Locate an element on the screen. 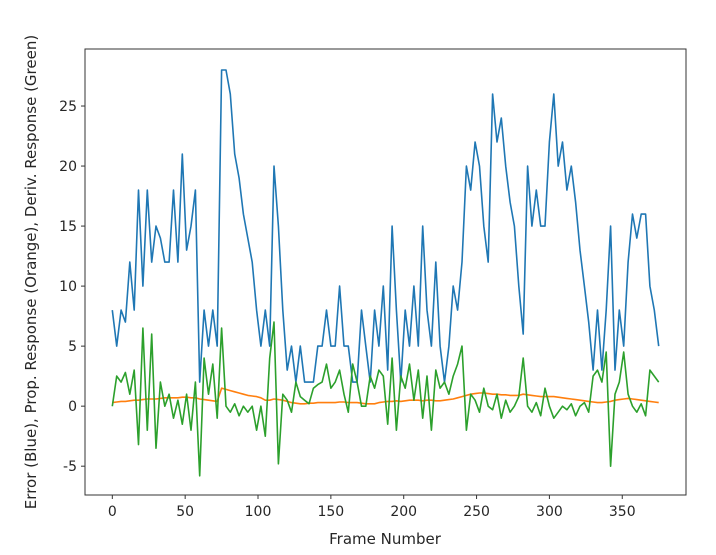 This screenshot has width=716, height=555. y-axis: -5 0 5 10 15 20 25 is located at coordinates (72, 287).